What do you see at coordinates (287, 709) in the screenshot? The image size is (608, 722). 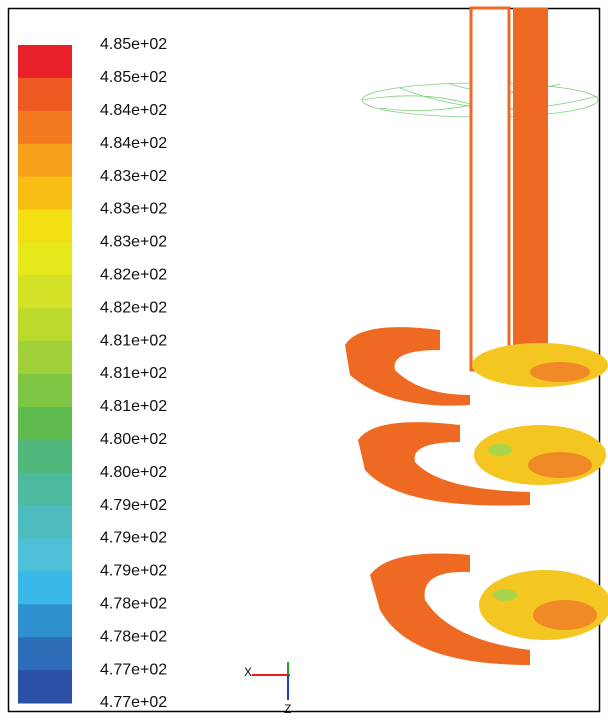 I see `z-axis-label: Z` at bounding box center [287, 709].